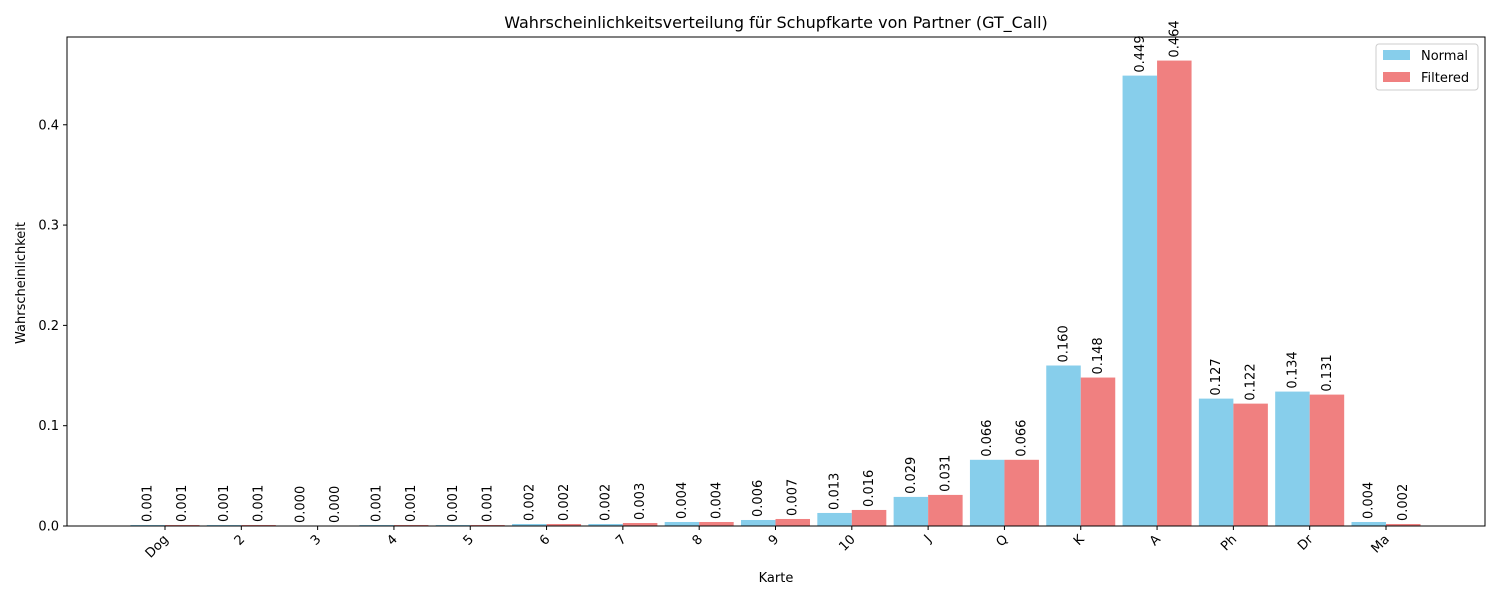 The width and height of the screenshot is (1500, 600). What do you see at coordinates (182, 525) in the screenshot?
I see `bar-filtered-dog` at bounding box center [182, 525].